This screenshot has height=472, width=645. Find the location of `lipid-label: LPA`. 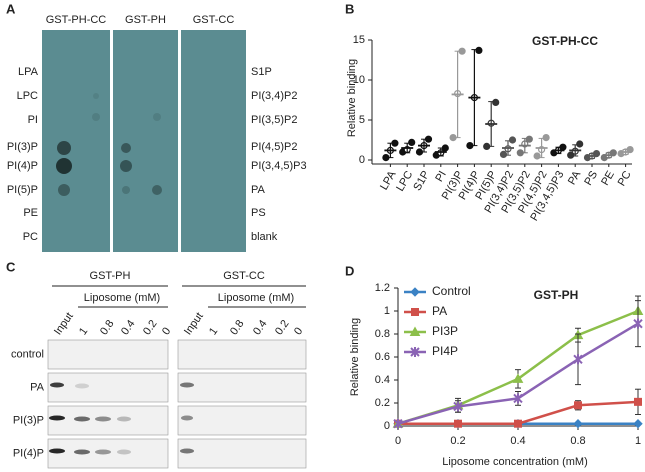

lipid-label: LPA is located at coordinates (28, 72).